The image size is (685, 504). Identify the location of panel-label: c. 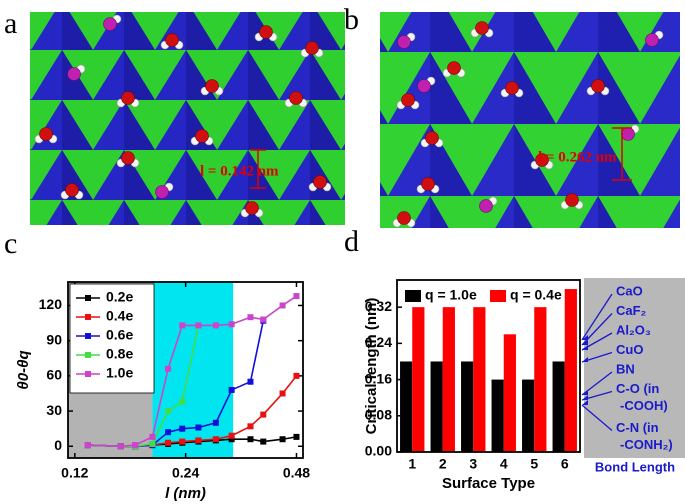
(10, 243).